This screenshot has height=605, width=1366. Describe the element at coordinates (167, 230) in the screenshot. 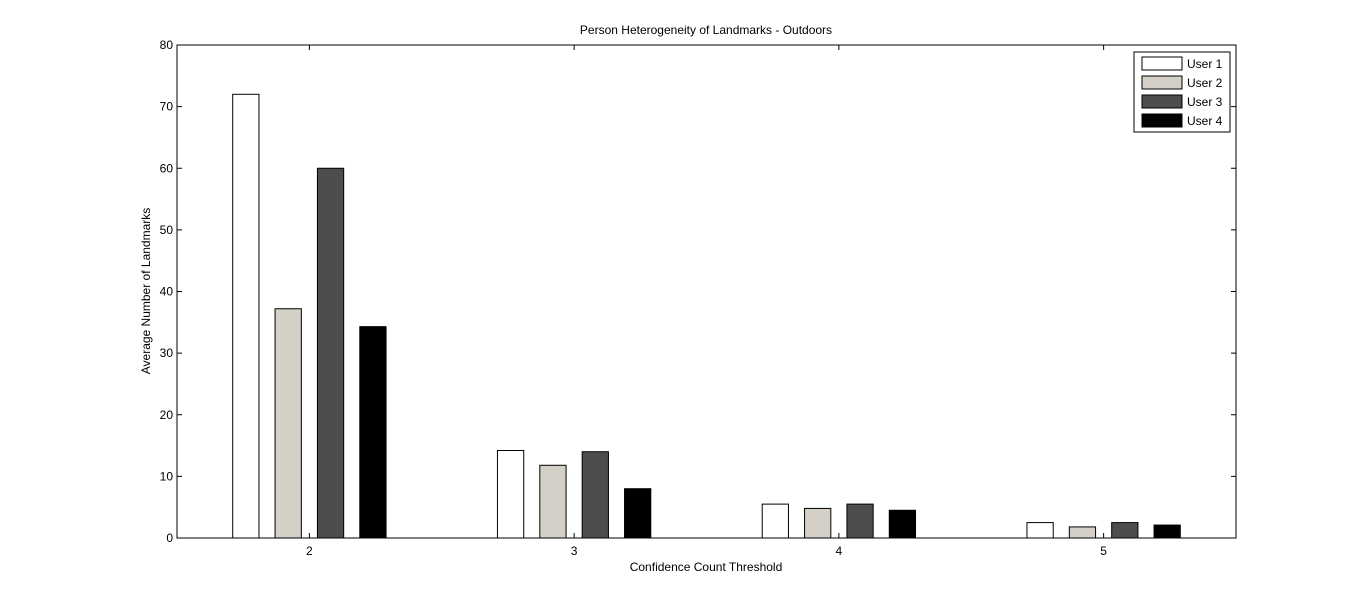

I see `y-tick-label: 50` at that location.